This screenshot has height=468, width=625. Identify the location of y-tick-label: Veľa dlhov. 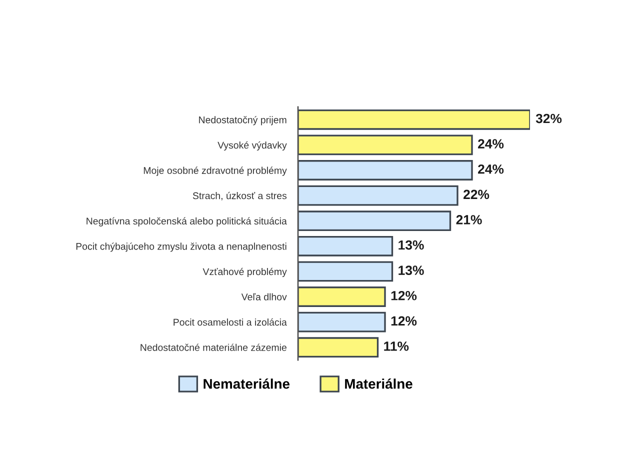
(264, 296).